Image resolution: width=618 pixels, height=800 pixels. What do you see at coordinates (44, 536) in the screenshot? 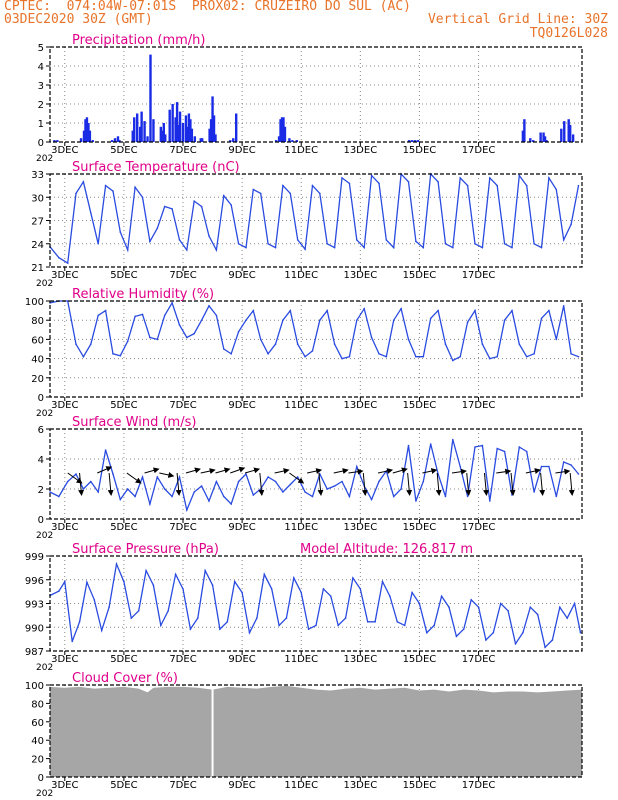
I see `year-label: 202` at bounding box center [44, 536].